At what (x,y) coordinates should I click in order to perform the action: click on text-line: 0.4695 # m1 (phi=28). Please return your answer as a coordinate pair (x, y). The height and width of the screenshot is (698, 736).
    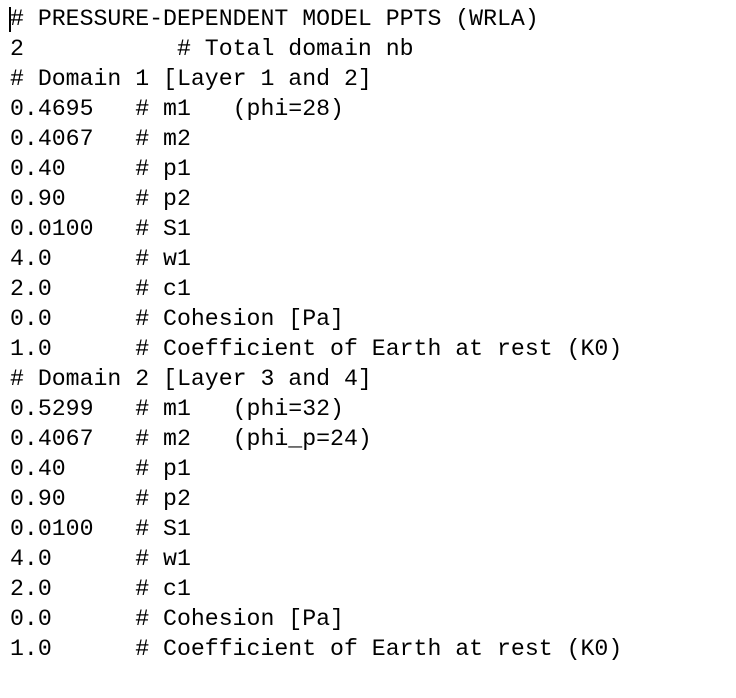
    Looking at the image, I should click on (177, 109).